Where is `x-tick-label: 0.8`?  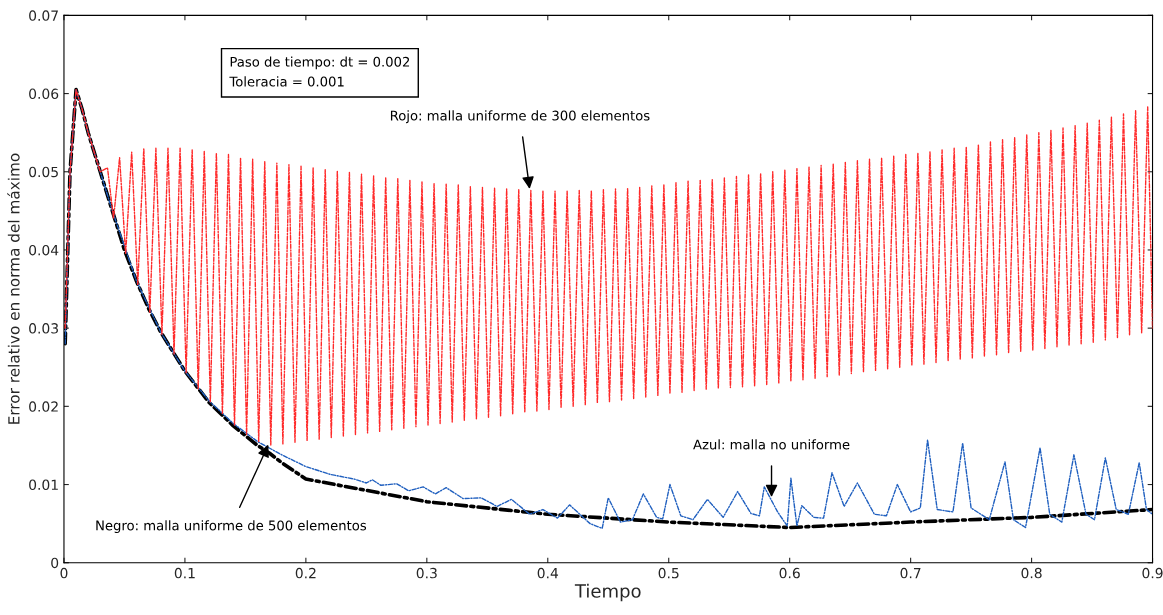
x-tick-label: 0.8 is located at coordinates (1031, 573).